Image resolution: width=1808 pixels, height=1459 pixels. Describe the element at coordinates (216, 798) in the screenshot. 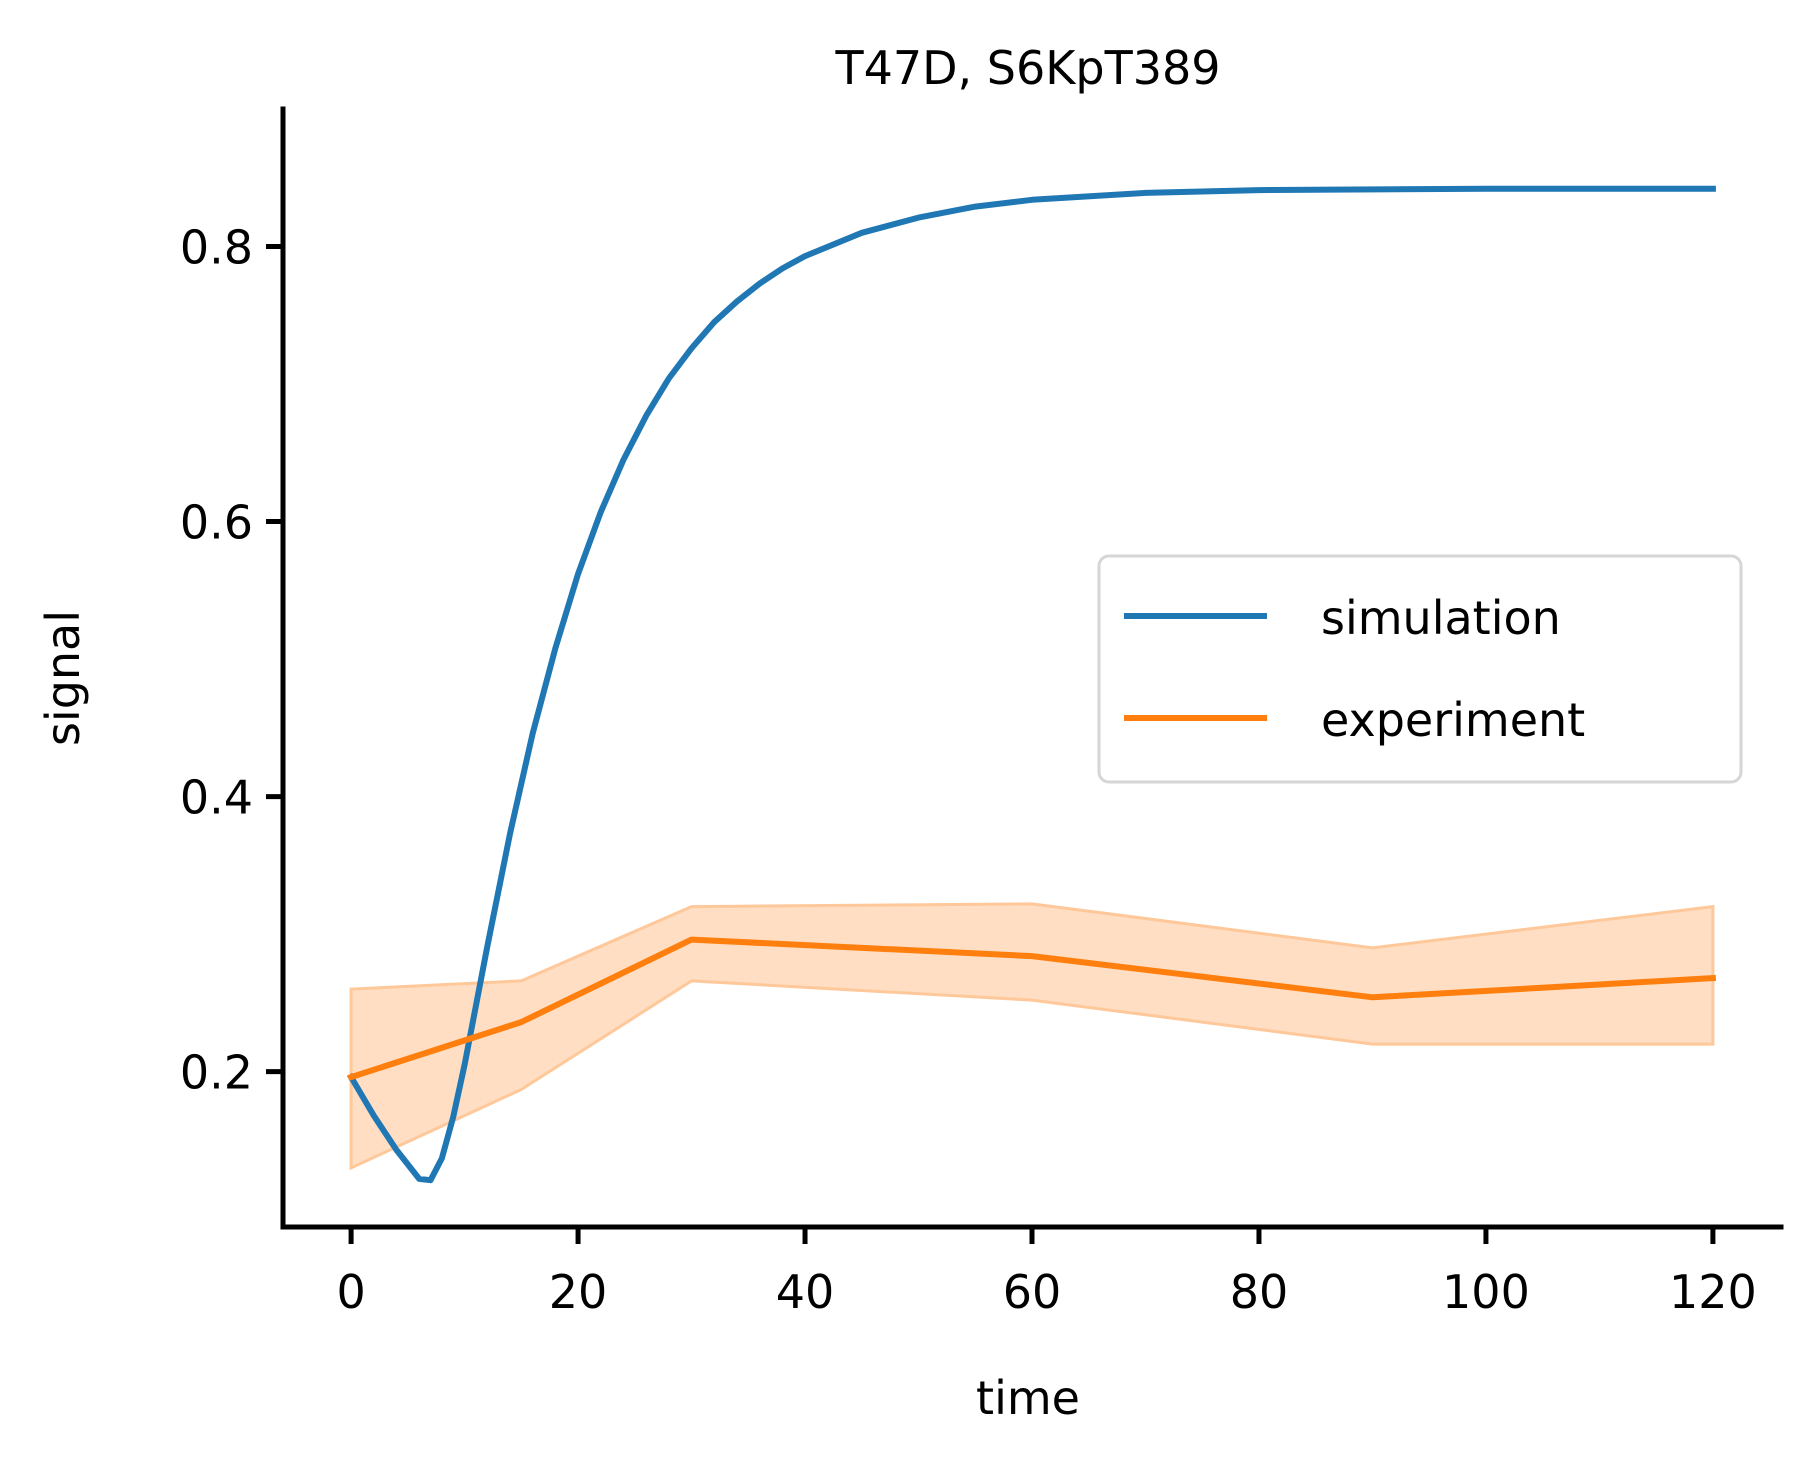

I see `y-tick-label-0.4: 0.4` at that location.